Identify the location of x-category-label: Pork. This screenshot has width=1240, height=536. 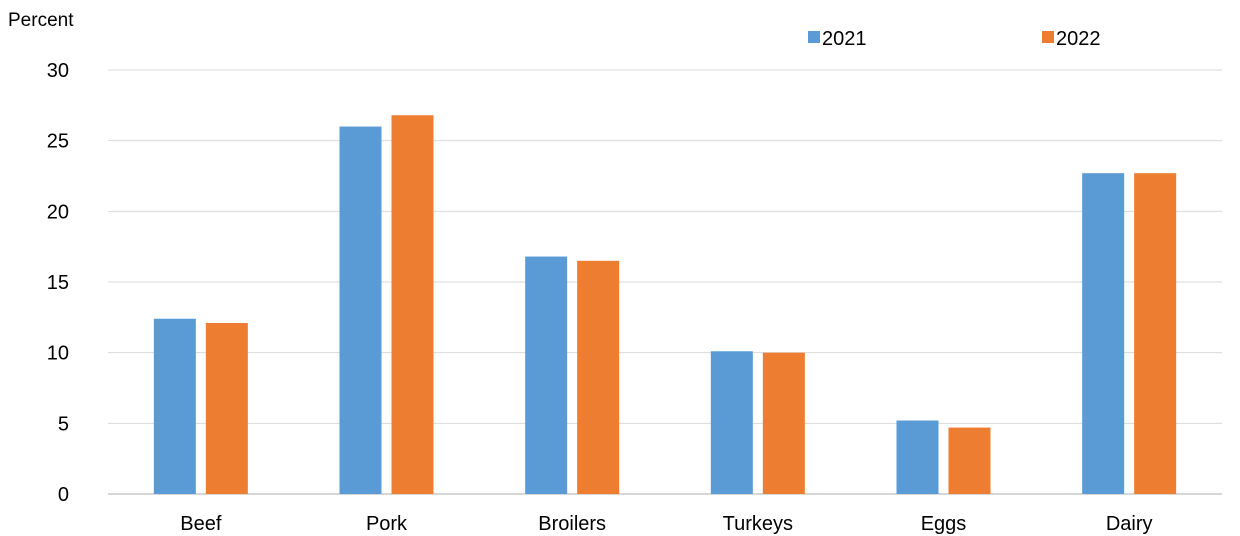
(387, 524).